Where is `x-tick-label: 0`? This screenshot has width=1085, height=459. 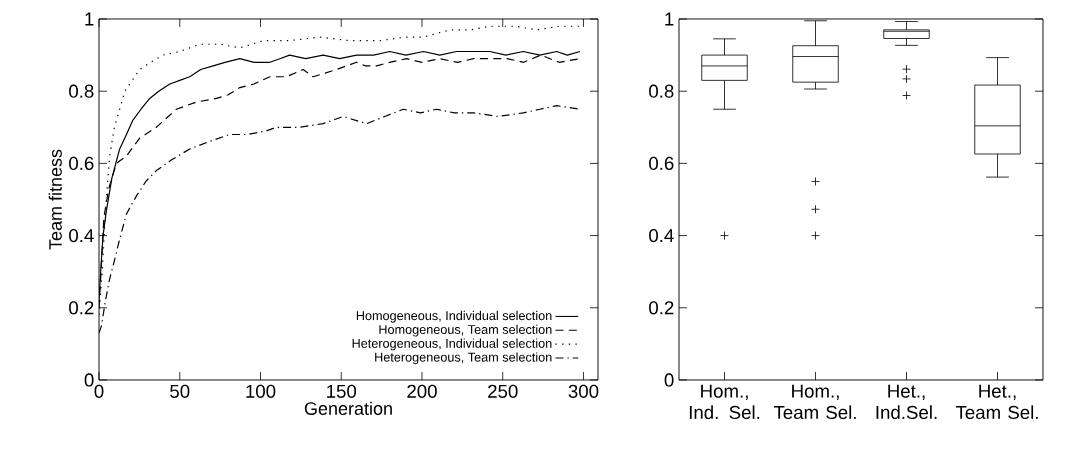
x-tick-label: 0 is located at coordinates (99, 391).